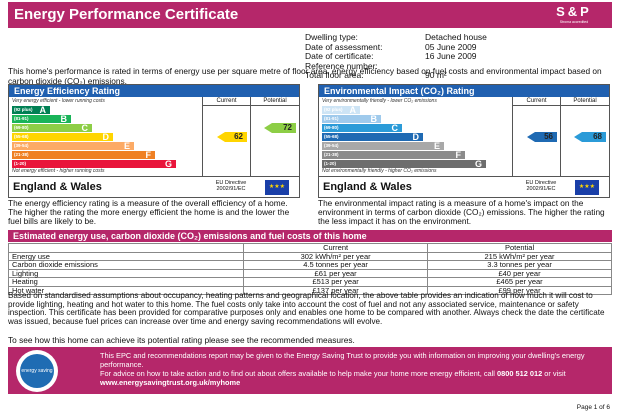 Image resolution: width=620 pixels, height=414 pixels. Describe the element at coordinates (126, 265) in the screenshot. I see `row-label: Carbon dioxide emissions` at that location.